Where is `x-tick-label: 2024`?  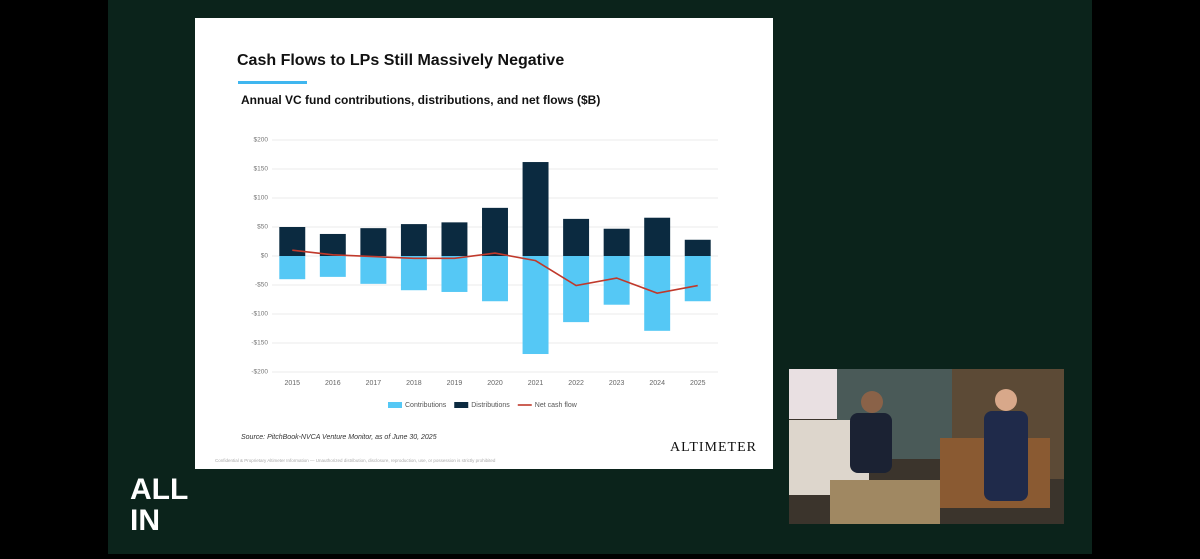 x-tick-label: 2024 is located at coordinates (657, 383).